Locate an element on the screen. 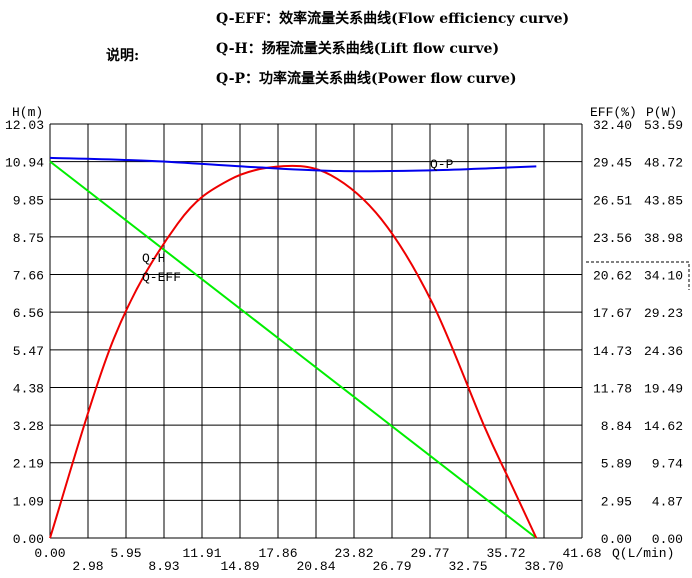 The height and width of the screenshot is (578, 692). p-tick-label: 4.87 is located at coordinates (667, 501).